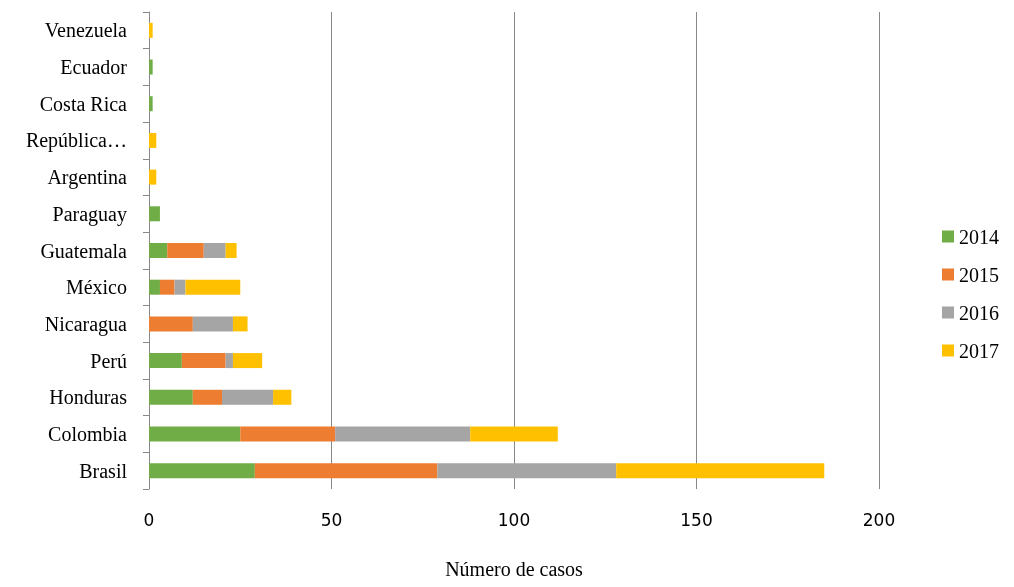  Describe the element at coordinates (979, 312) in the screenshot. I see `legend-label: 2016` at that location.